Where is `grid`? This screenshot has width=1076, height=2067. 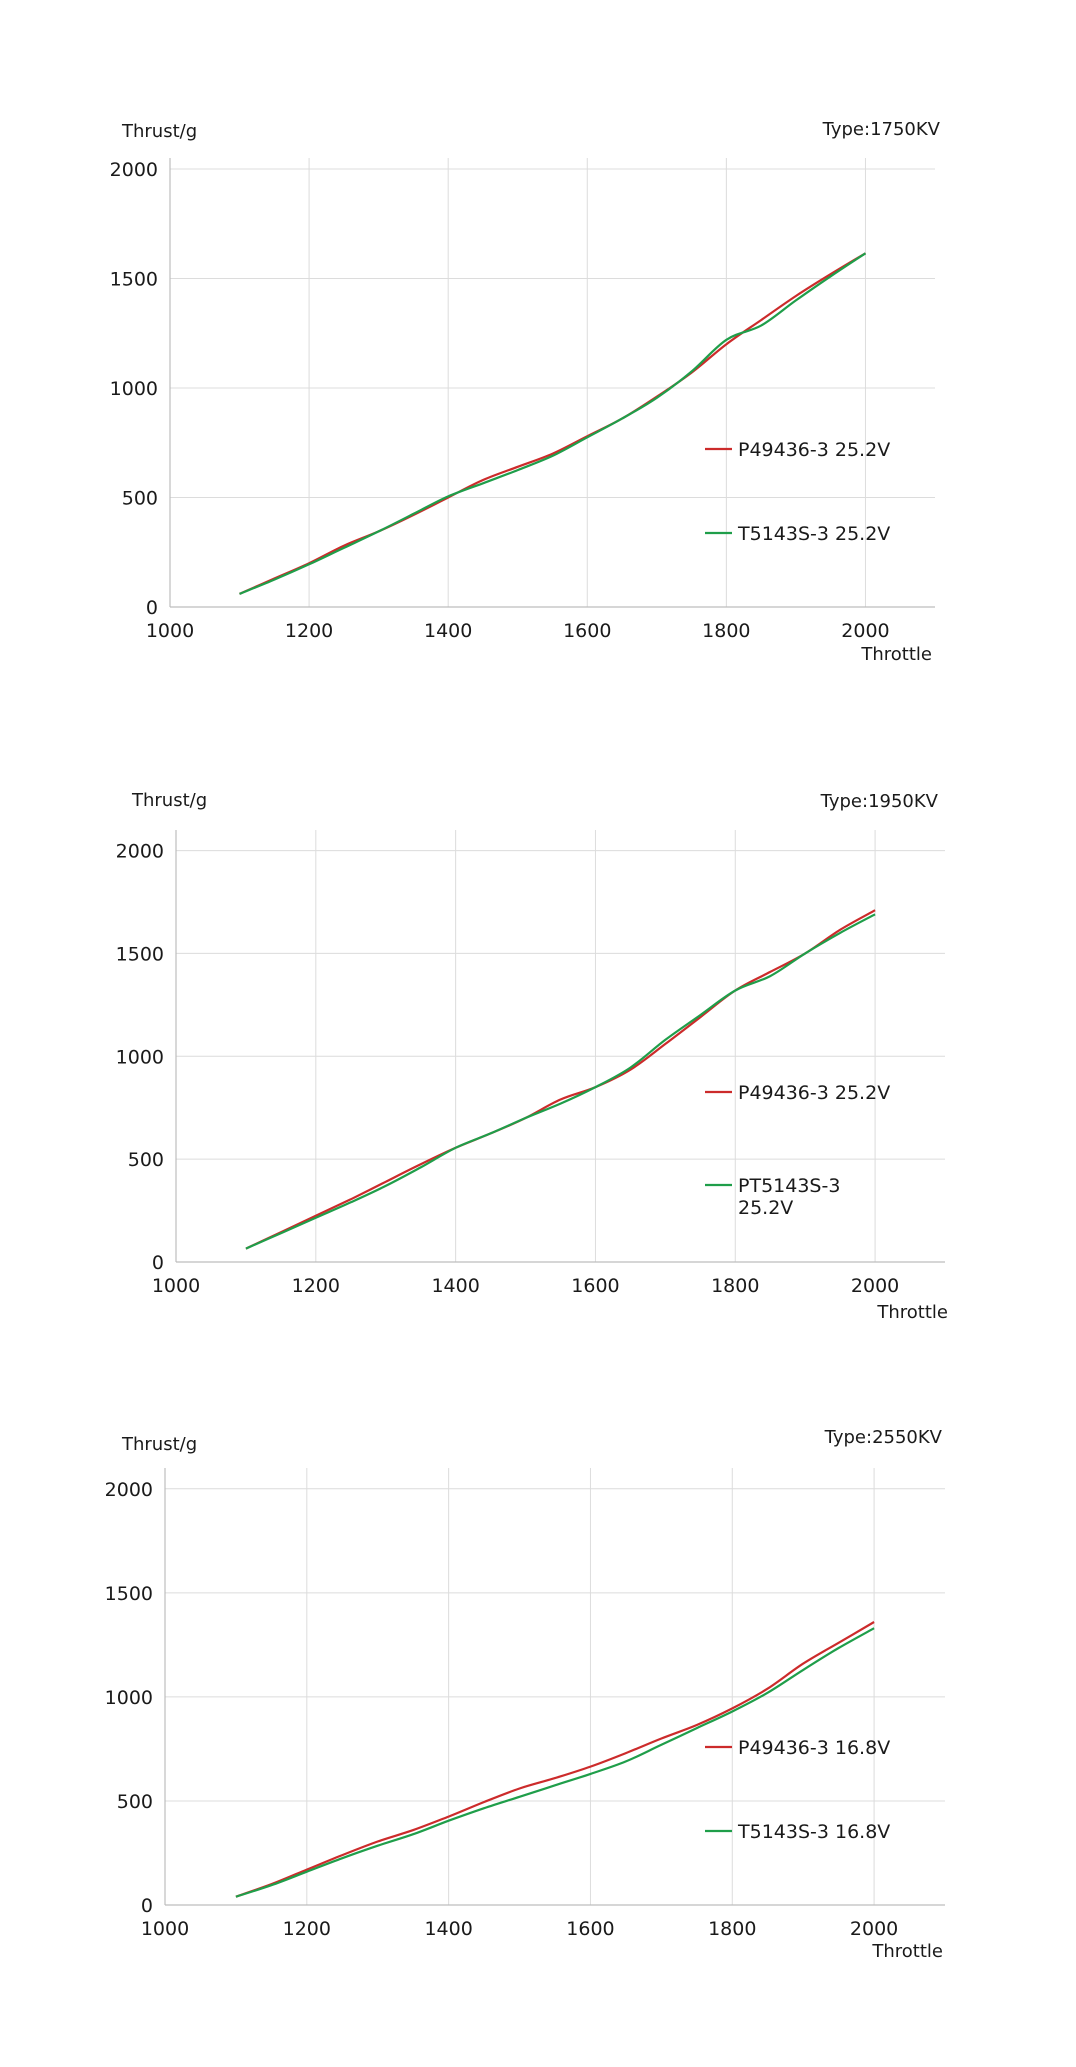
grid is located at coordinates (560, 1046).